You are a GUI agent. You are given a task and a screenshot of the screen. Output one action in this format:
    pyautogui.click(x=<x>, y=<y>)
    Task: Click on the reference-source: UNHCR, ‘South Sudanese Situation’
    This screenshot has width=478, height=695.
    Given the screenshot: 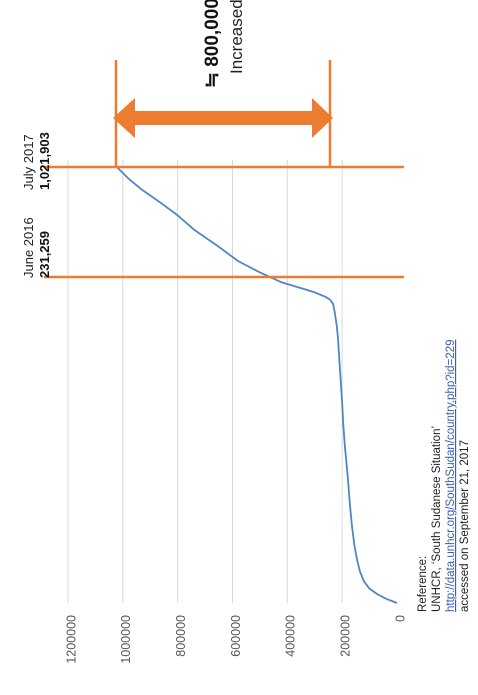 What is the action you would take?
    pyautogui.click(x=437, y=519)
    